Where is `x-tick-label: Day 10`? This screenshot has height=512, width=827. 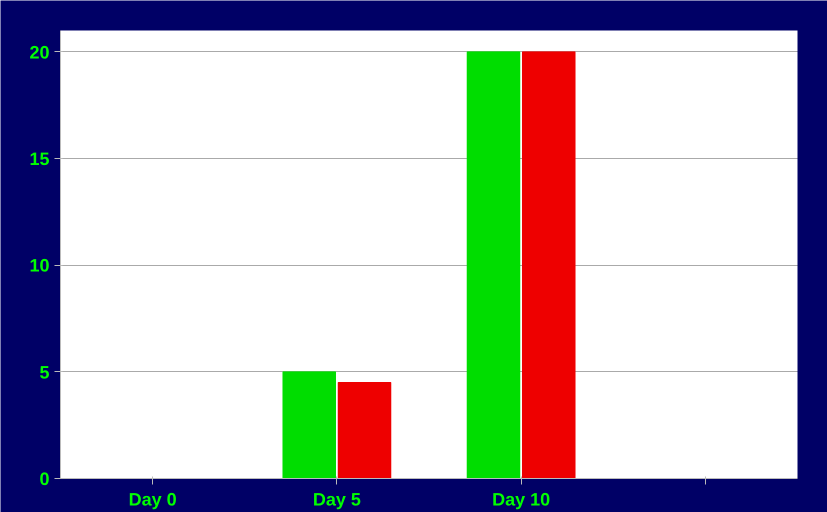 x-tick-label: Day 10 is located at coordinates (521, 500).